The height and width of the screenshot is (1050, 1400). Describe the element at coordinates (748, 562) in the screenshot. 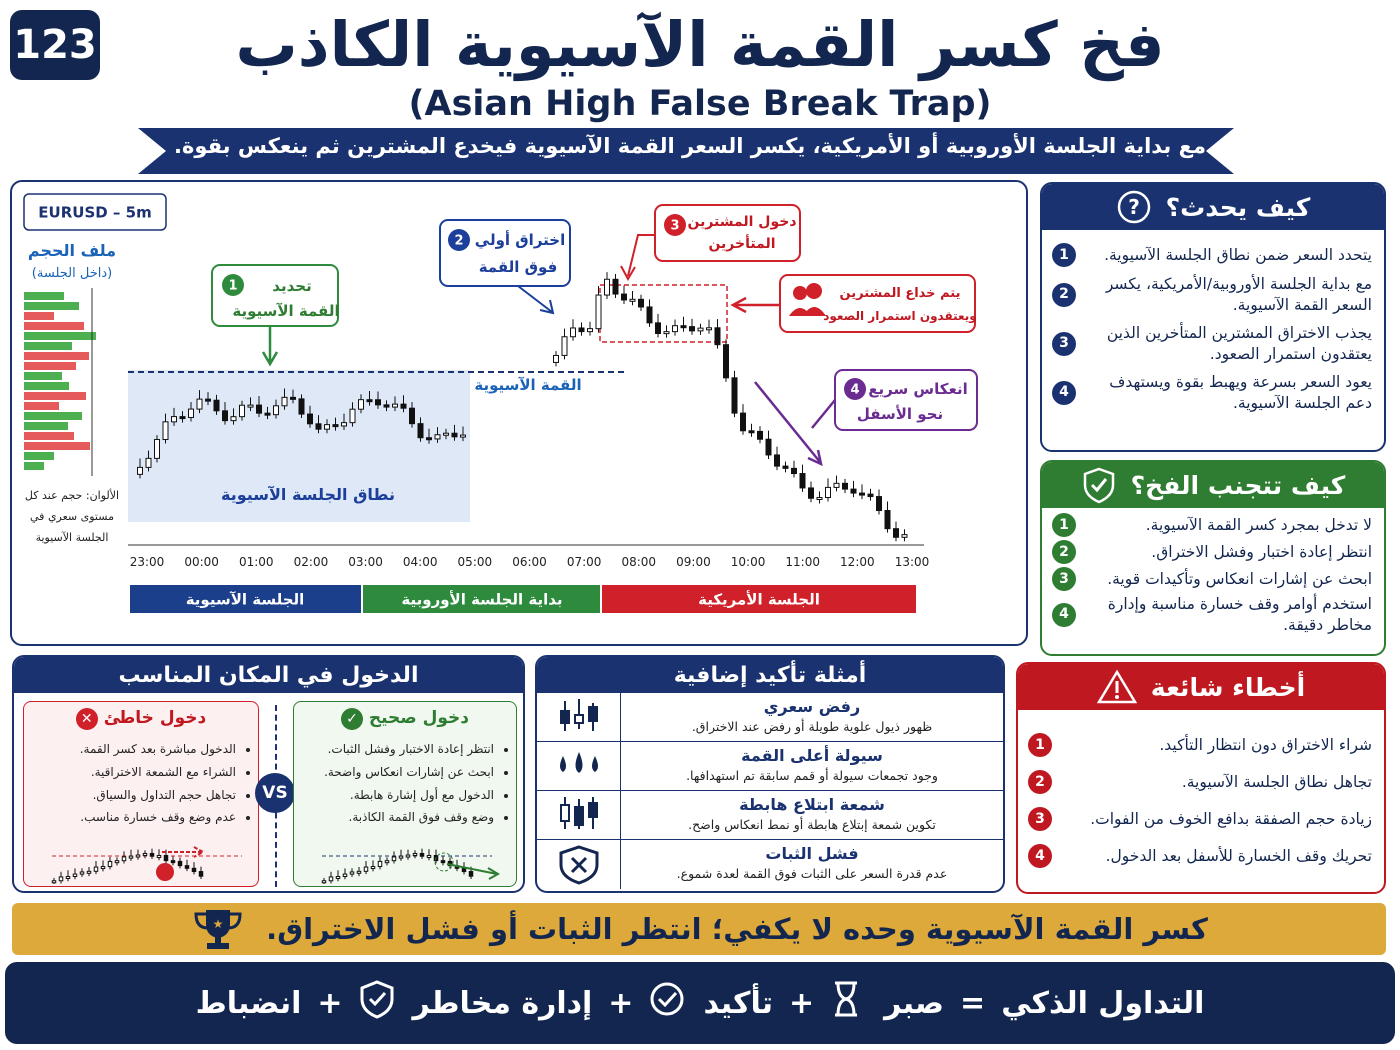

I see `time-label: 10:00` at that location.